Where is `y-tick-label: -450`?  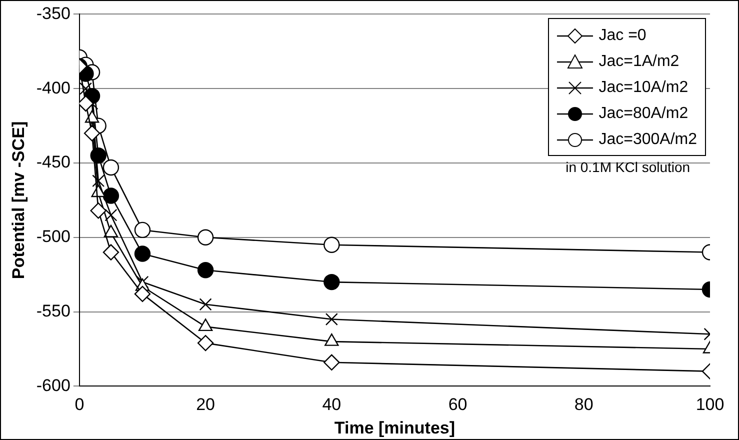
y-tick-label: -450 is located at coordinates (53, 162).